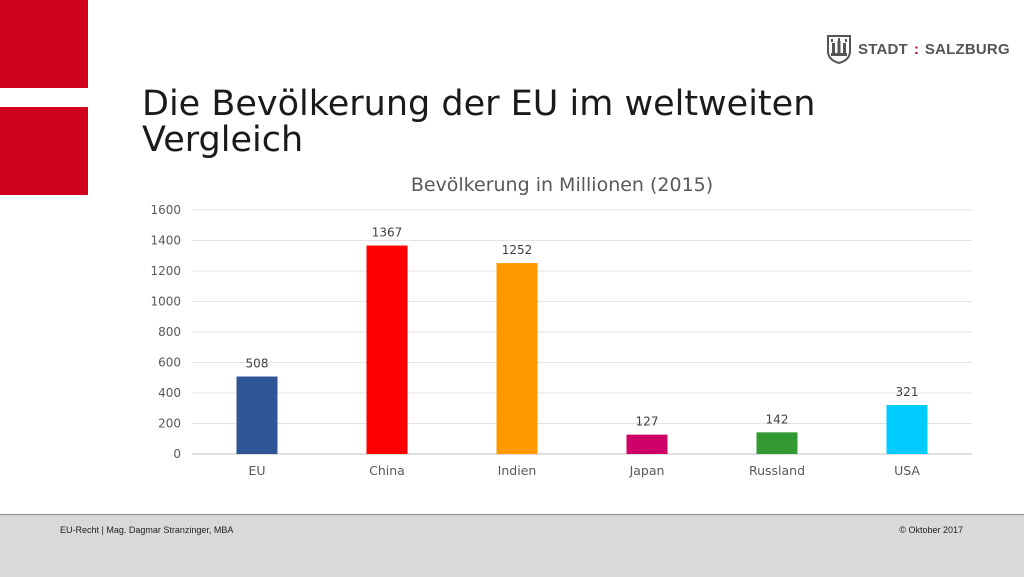  What do you see at coordinates (647, 422) in the screenshot?
I see `data-label: 127` at bounding box center [647, 422].